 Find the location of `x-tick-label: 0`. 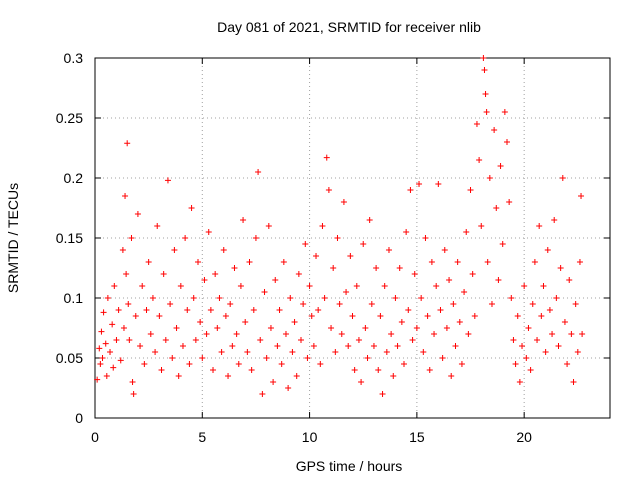

x-tick-label: 0 is located at coordinates (95, 437).